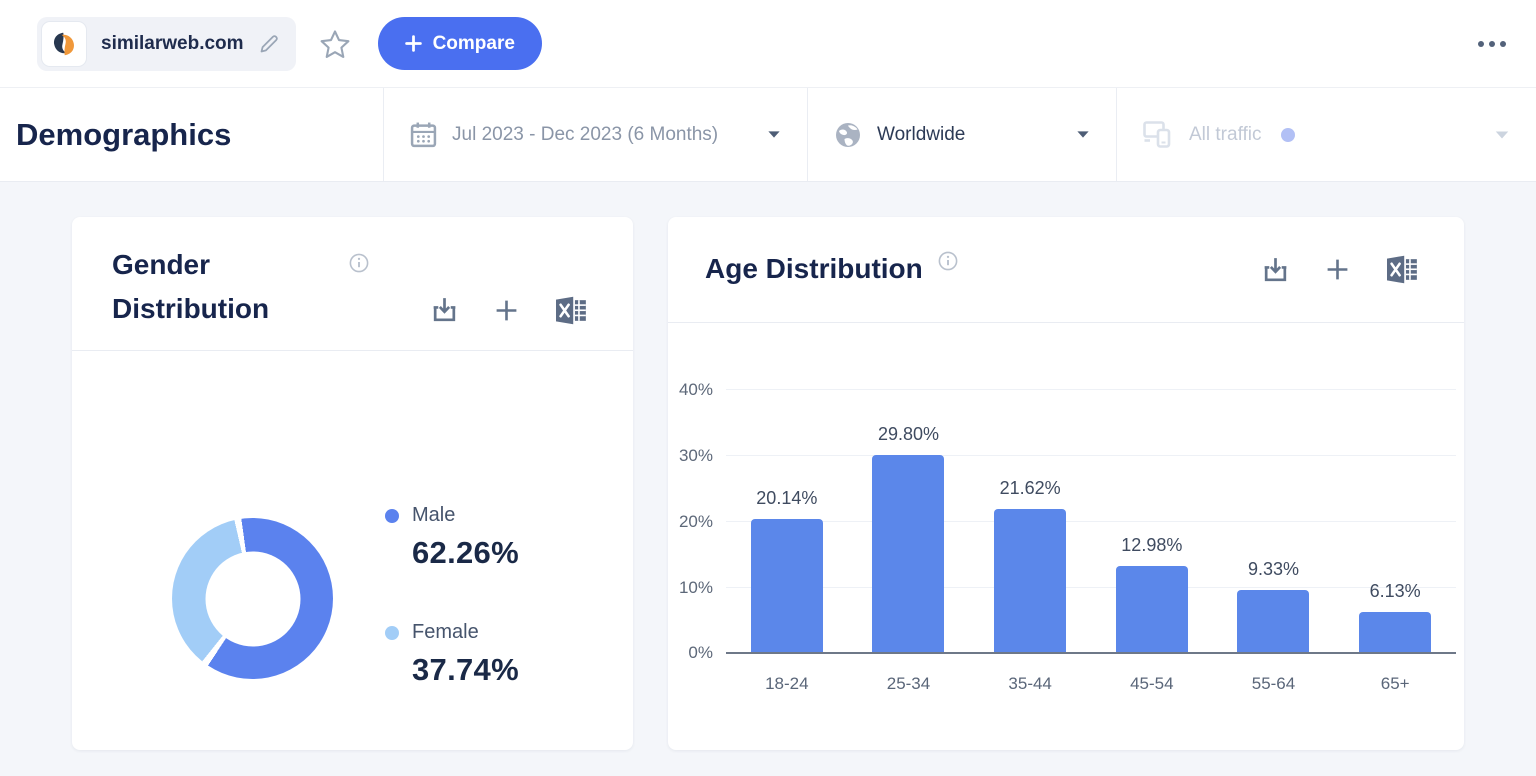 The height and width of the screenshot is (776, 1536). I want to click on compare-button-label: Compare, so click(473, 43).